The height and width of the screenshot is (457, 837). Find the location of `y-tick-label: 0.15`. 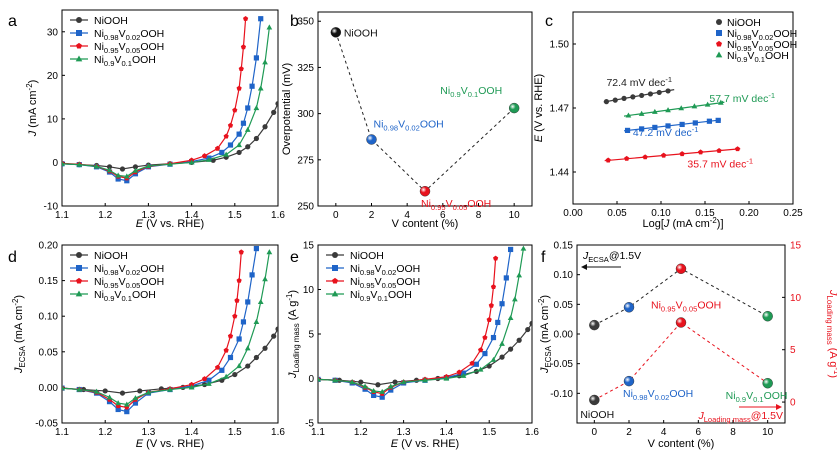

y-tick-label: 0.15 is located at coordinates (564, 246).